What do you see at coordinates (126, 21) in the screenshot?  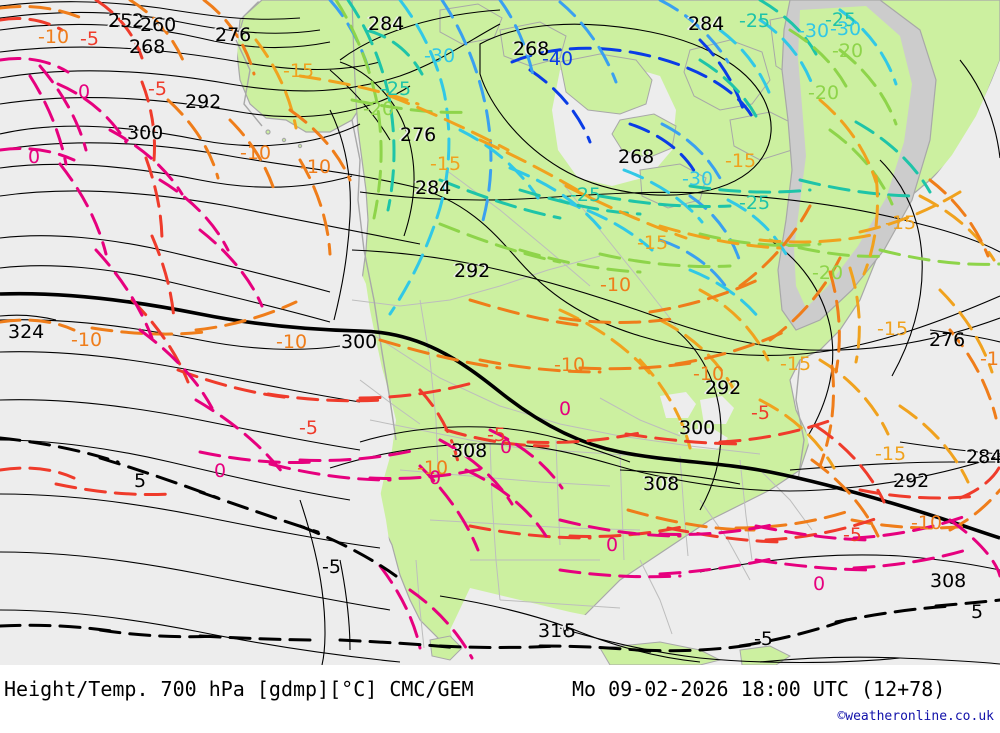 I see `height-label: 252` at bounding box center [126, 21].